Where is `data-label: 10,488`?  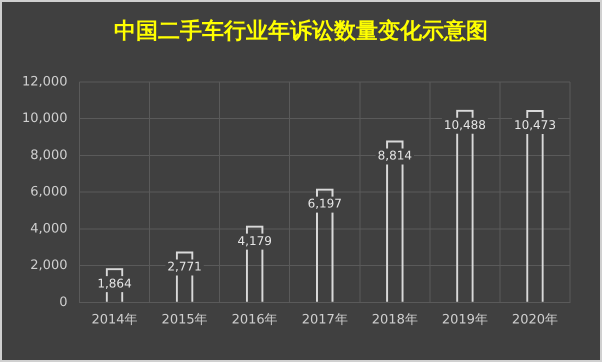
data-label: 10,488 is located at coordinates (465, 125).